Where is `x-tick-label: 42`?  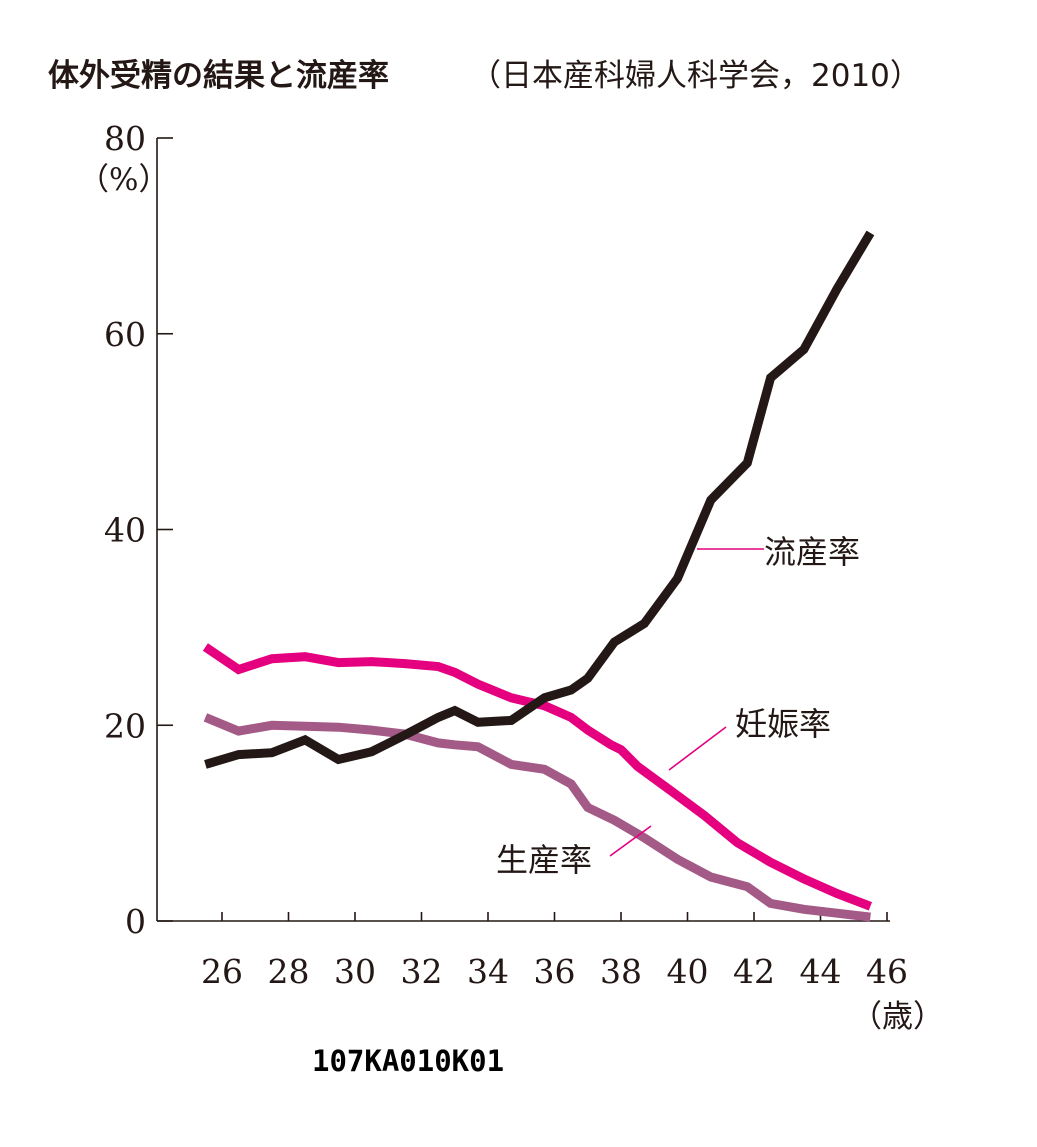
x-tick-label: 42 is located at coordinates (754, 971).